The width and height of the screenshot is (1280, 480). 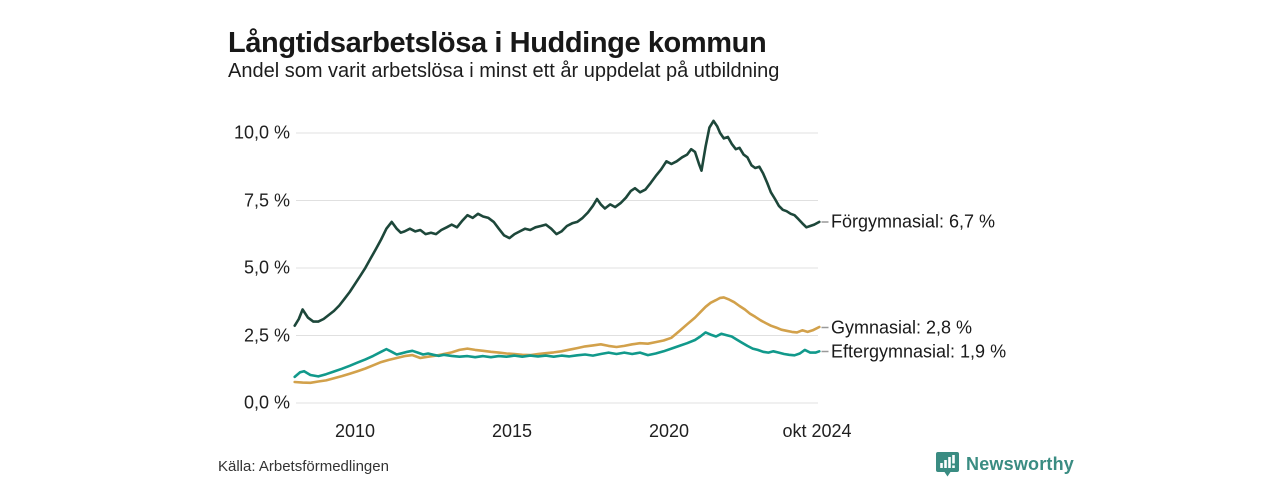 What do you see at coordinates (817, 431) in the screenshot?
I see `x-tick-okt-2024: okt 2024` at bounding box center [817, 431].